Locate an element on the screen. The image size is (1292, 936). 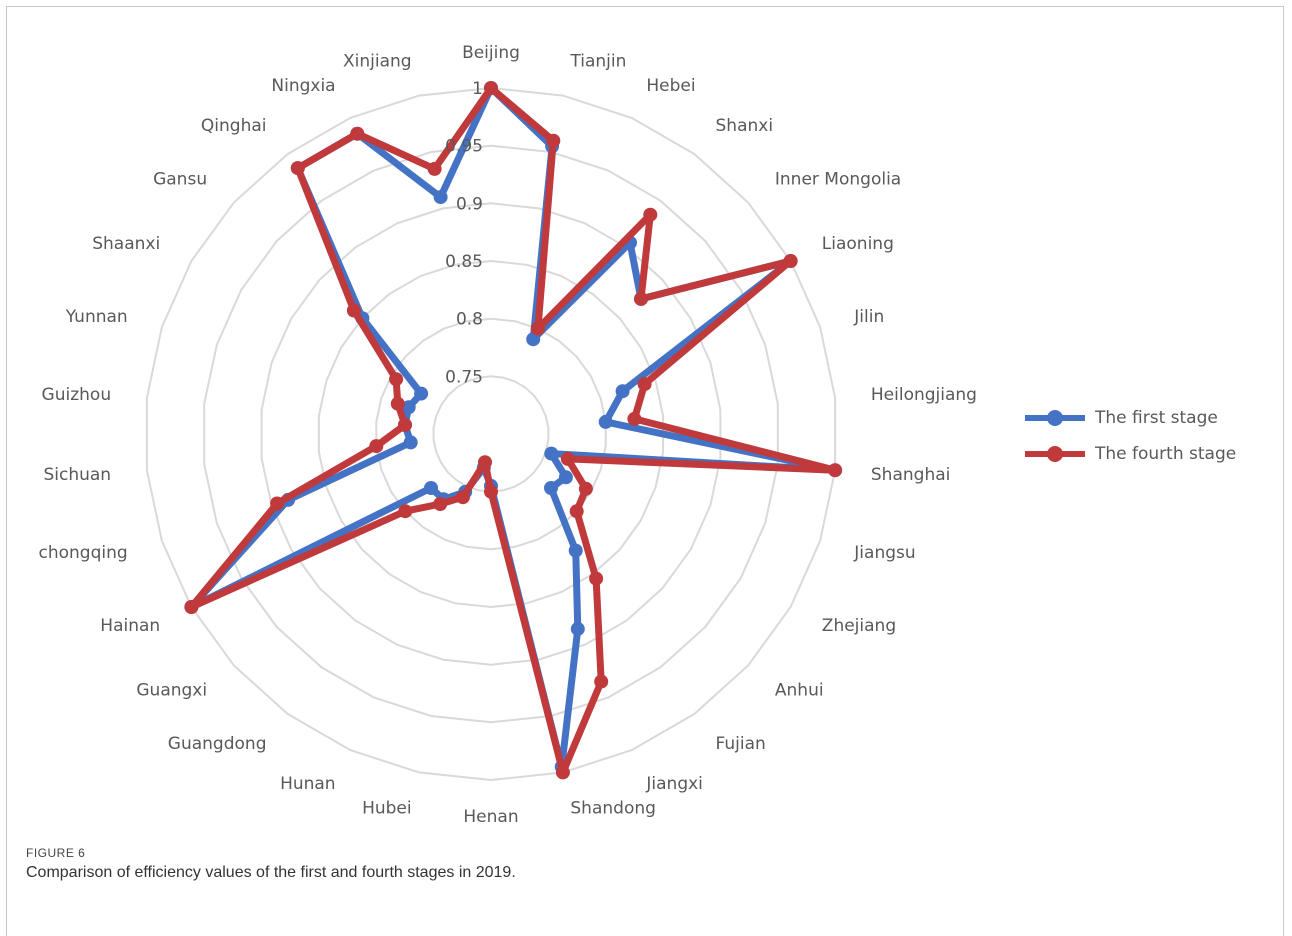
legend-swatch-first-stage is located at coordinates (1055, 418).